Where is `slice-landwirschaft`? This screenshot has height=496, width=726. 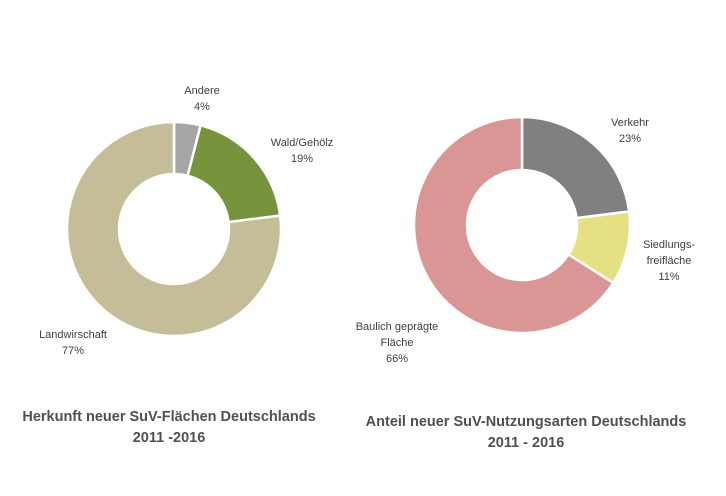
slice-landwirschaft is located at coordinates (174, 229).